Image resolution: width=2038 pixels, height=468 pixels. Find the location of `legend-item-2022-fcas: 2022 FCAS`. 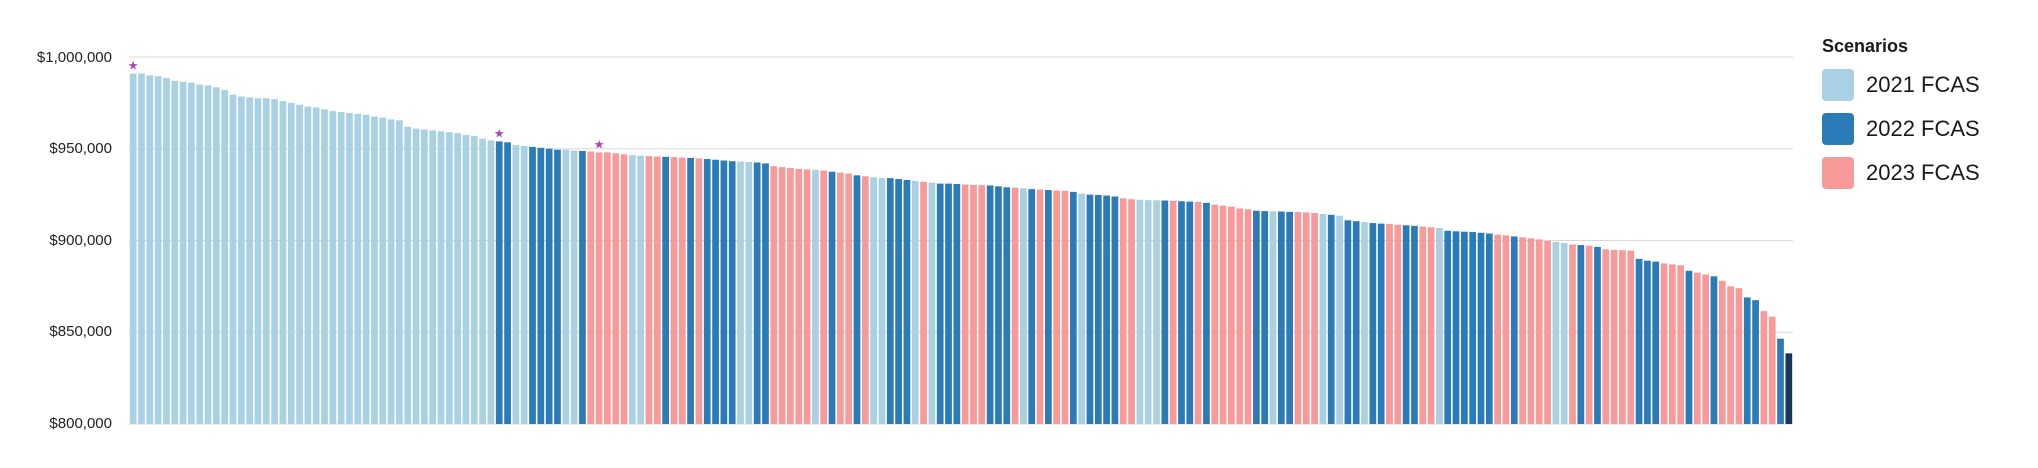

legend-item-2022-fcas: 2022 FCAS is located at coordinates (1901, 129).